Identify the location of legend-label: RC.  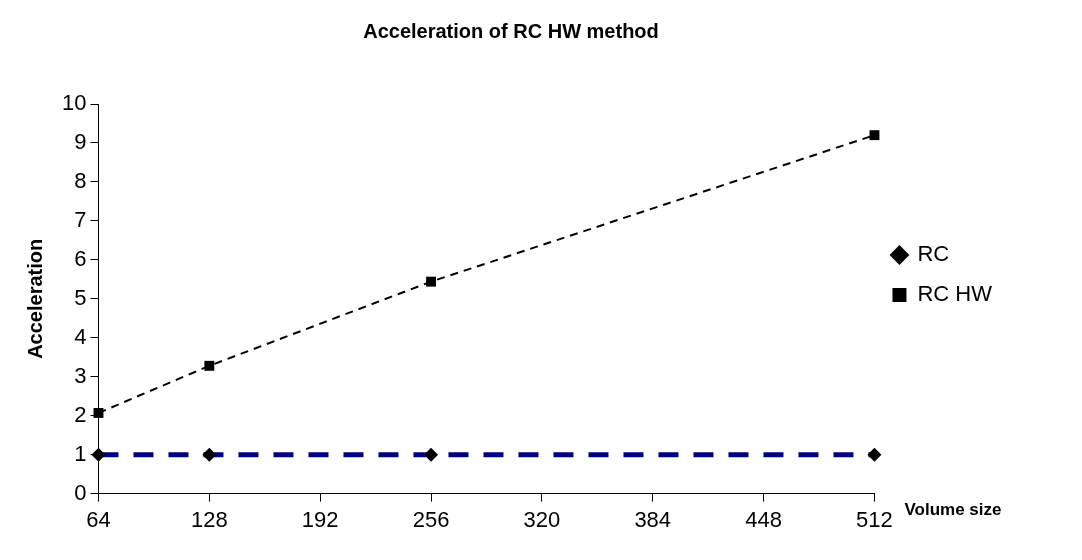
(933, 254).